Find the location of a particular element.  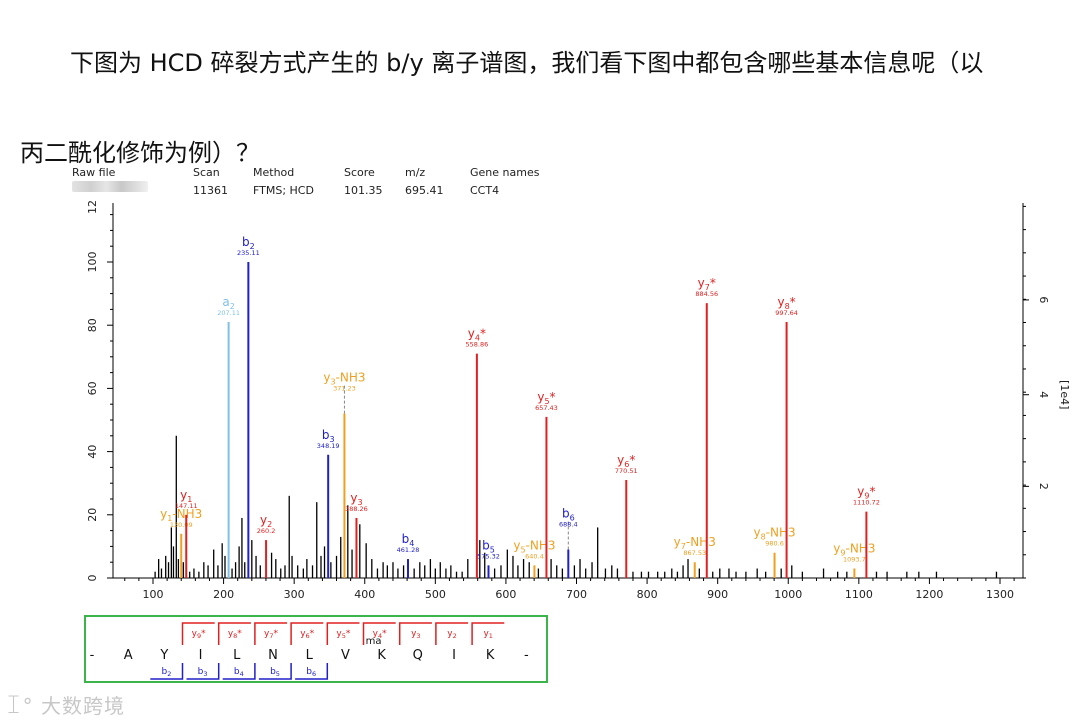

residue-Q: Q is located at coordinates (418, 655).